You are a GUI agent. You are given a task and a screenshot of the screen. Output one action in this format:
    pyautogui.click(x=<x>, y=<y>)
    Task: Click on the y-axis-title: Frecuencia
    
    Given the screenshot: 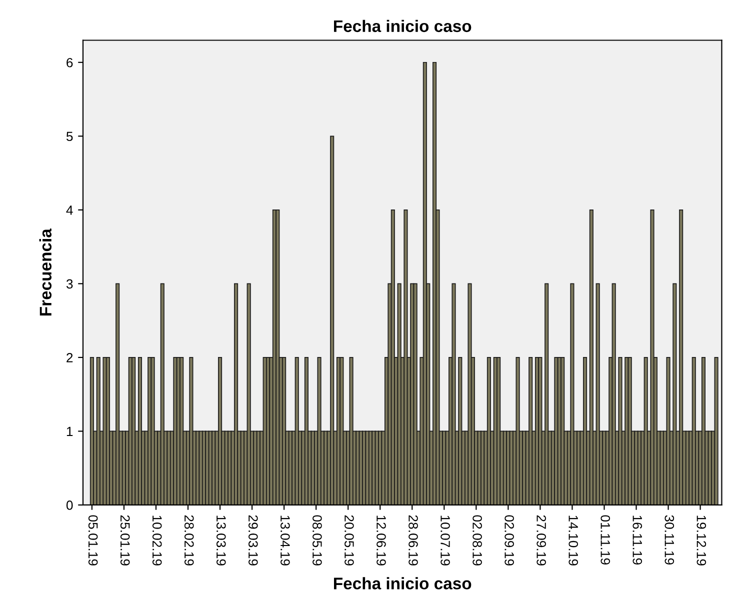 What is the action you would take?
    pyautogui.click(x=45, y=272)
    